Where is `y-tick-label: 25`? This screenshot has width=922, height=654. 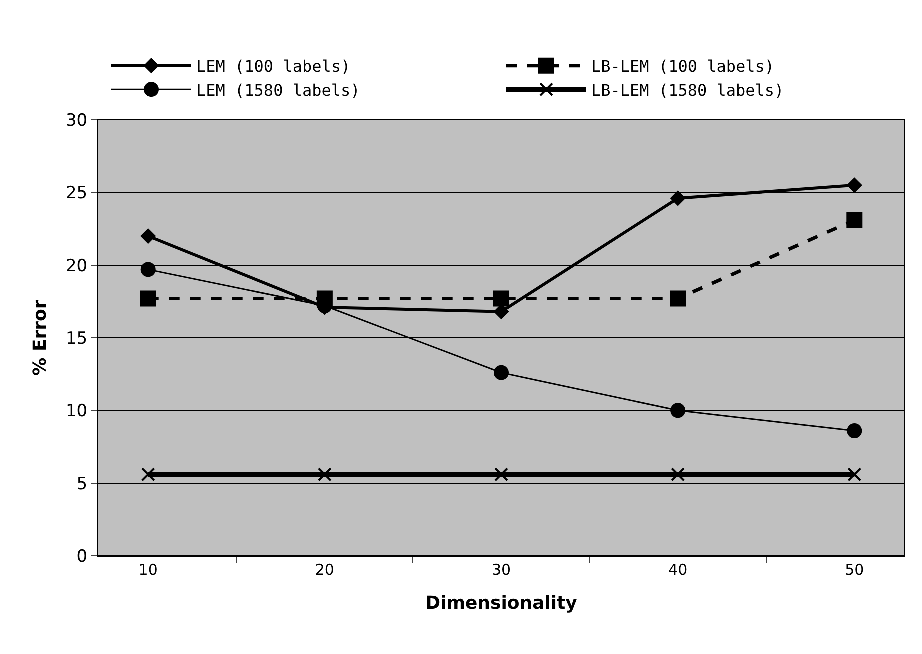 y-tick-label: 25 is located at coordinates (77, 194).